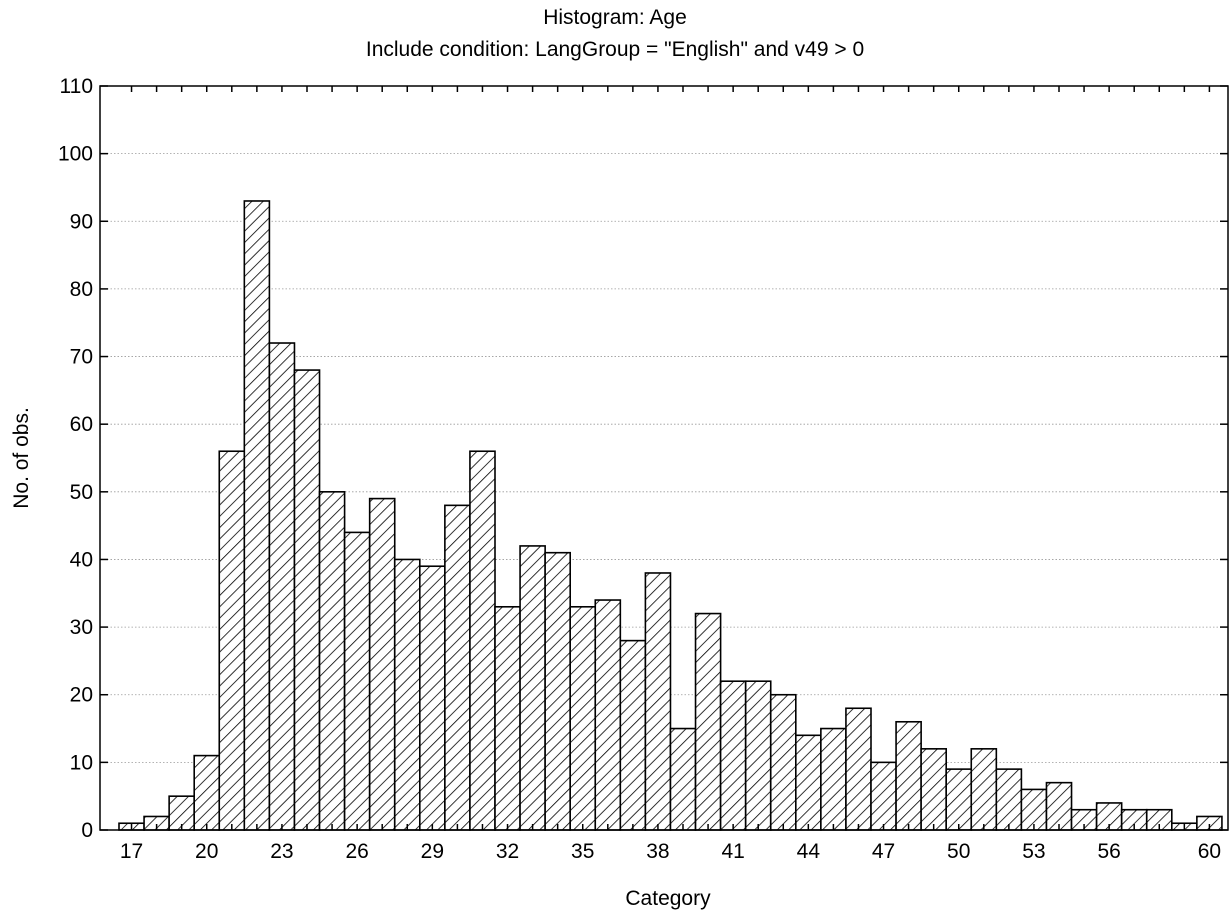 The width and height of the screenshot is (1230, 920). I want to click on x-tick-label: 23, so click(281, 851).